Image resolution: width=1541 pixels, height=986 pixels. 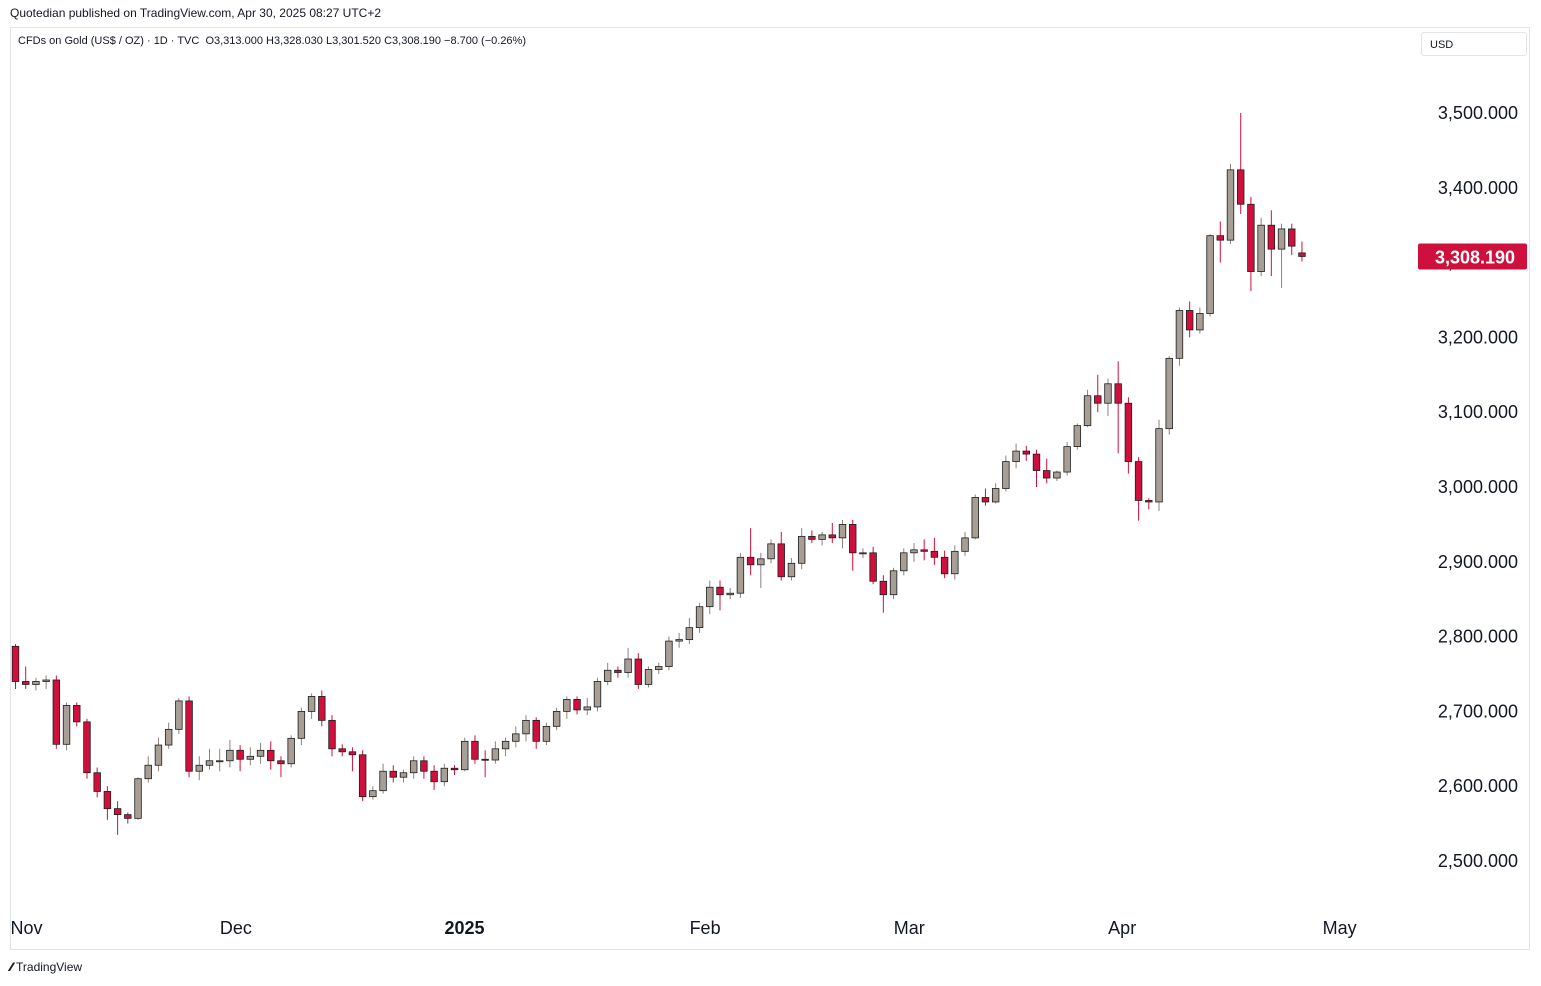 What do you see at coordinates (294, 41) in the screenshot?
I see `legend-high: H3,328.030` at bounding box center [294, 41].